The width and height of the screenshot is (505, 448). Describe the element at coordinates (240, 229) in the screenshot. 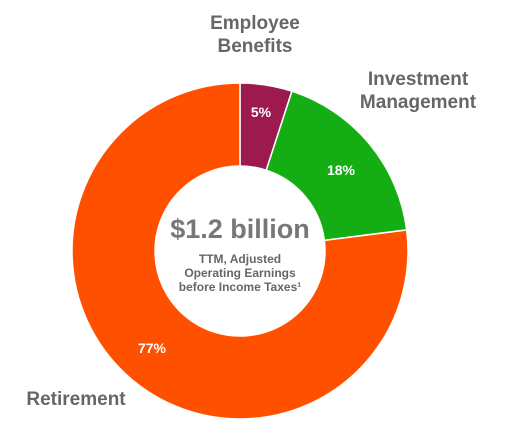

I see `center-title: $1.2 billion` at that location.